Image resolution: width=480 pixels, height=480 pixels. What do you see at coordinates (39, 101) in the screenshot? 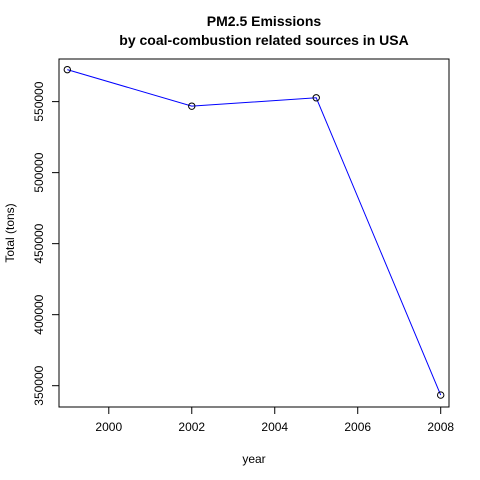
I see `y-tick-label: 550000` at bounding box center [39, 101].